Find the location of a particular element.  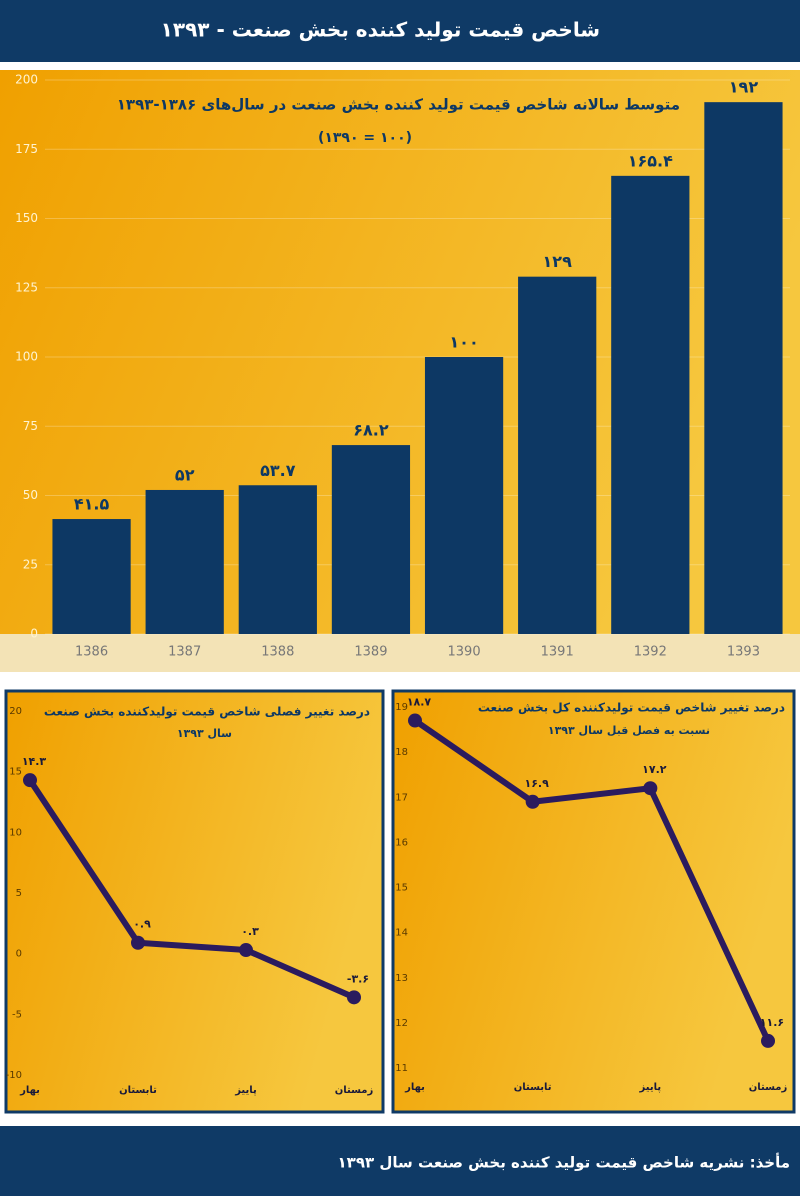

value-label: ۱۴.۳ is located at coordinates (34, 761).